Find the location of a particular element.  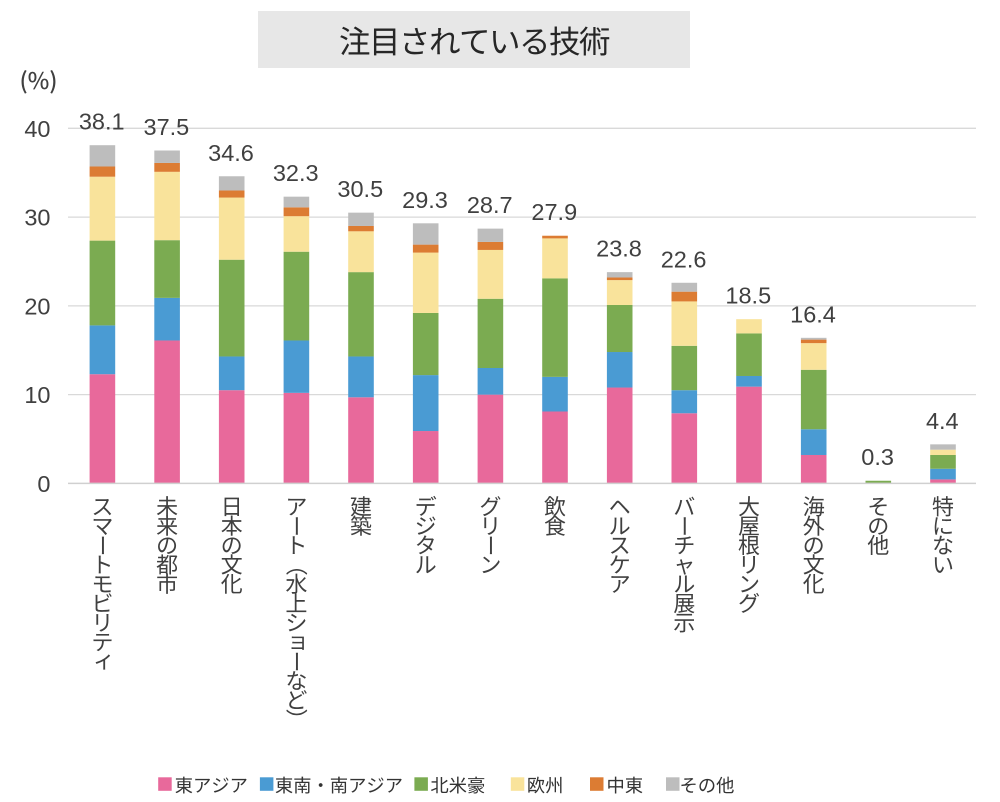

svg-text: 34.6 is located at coordinates (231, 153).